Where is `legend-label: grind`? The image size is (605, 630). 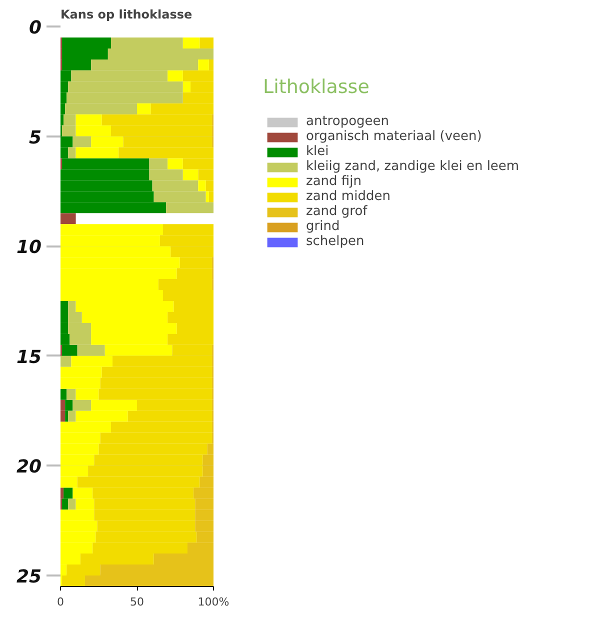 legend-label: grind is located at coordinates (323, 226).